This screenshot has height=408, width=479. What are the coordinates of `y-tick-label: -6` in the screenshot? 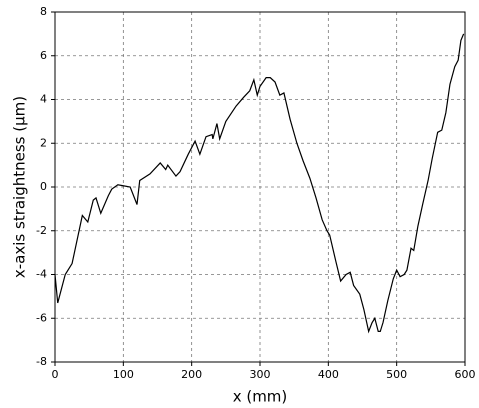 It's located at (41, 317).